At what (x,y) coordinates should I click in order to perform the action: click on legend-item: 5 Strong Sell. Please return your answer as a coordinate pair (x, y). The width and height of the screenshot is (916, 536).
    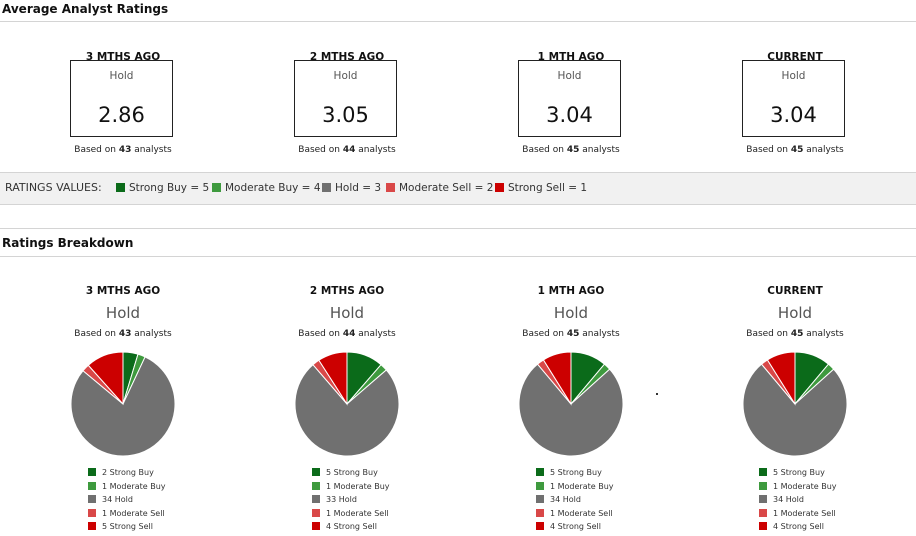
    Looking at the image, I should click on (148, 529).